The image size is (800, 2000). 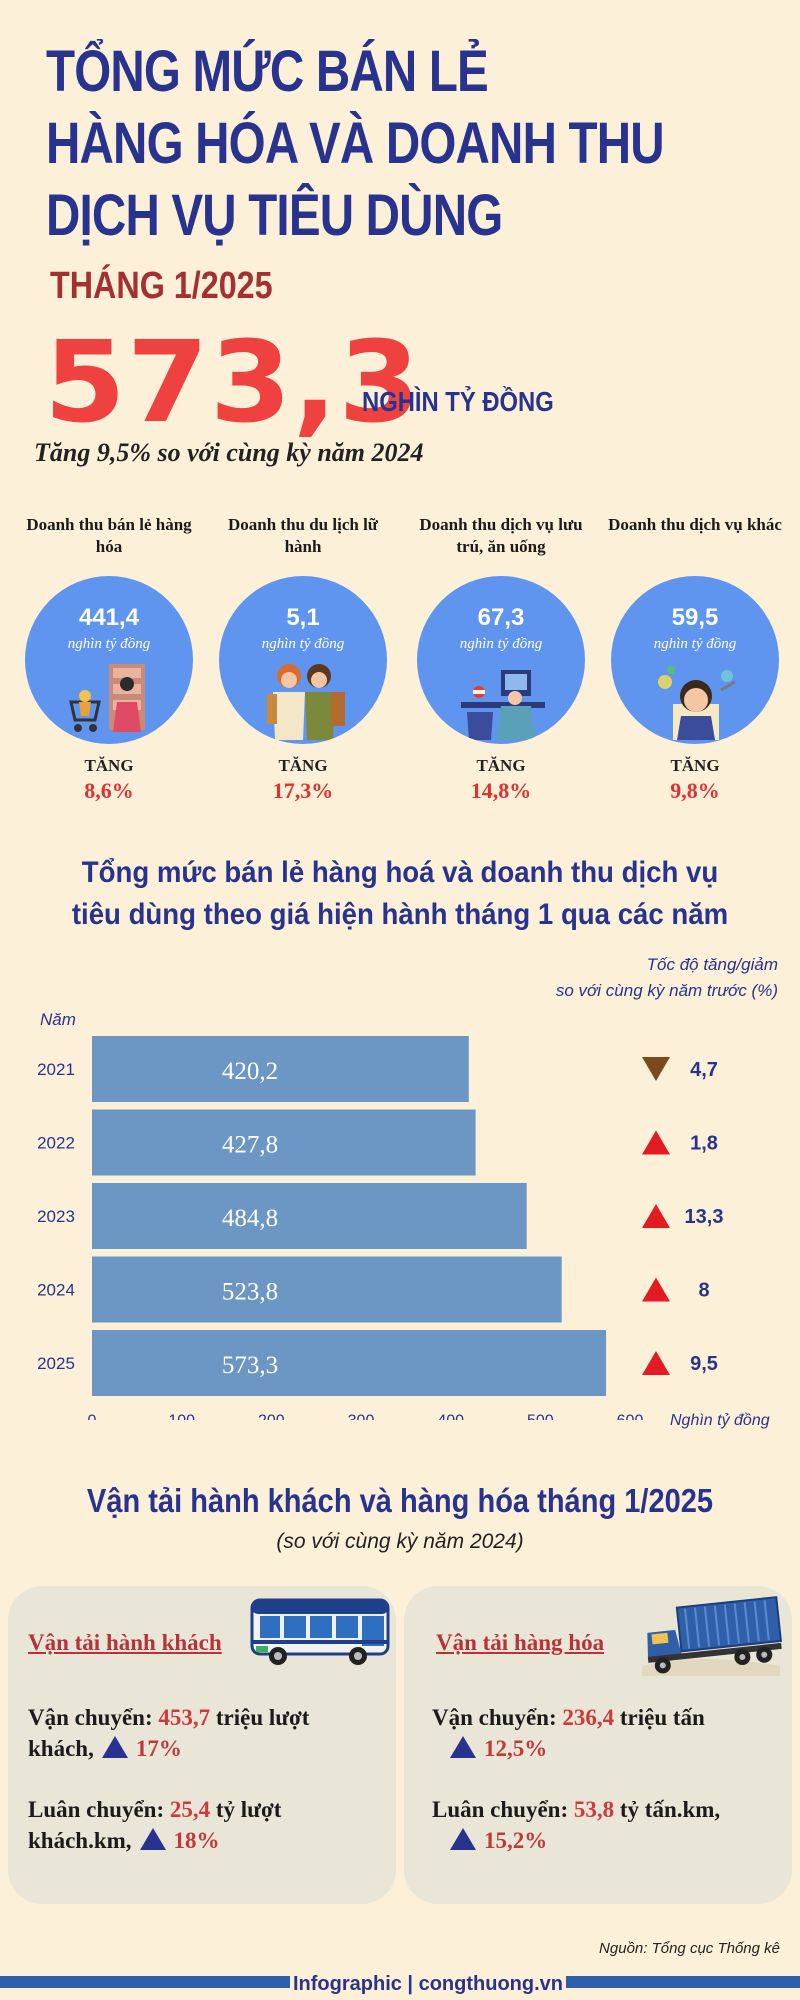 What do you see at coordinates (161, 286) in the screenshot?
I see `subtitle: THÁNG 1/2025` at bounding box center [161, 286].